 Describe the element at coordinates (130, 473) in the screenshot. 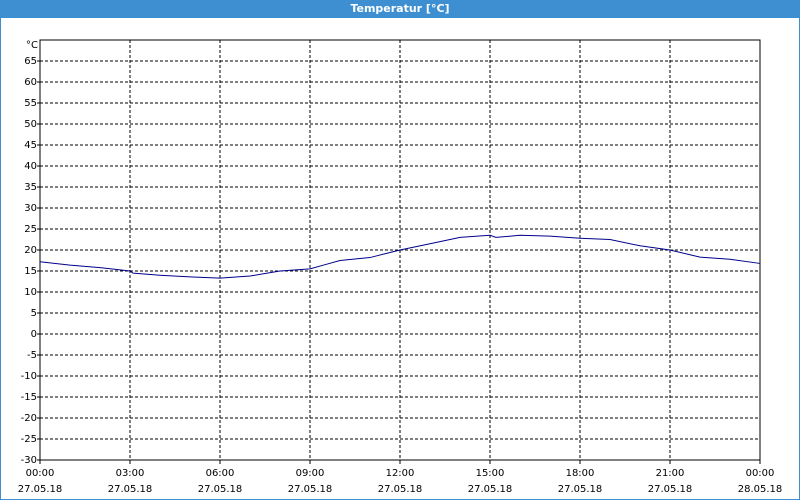

I see `x-tick-label: 03:00` at that location.